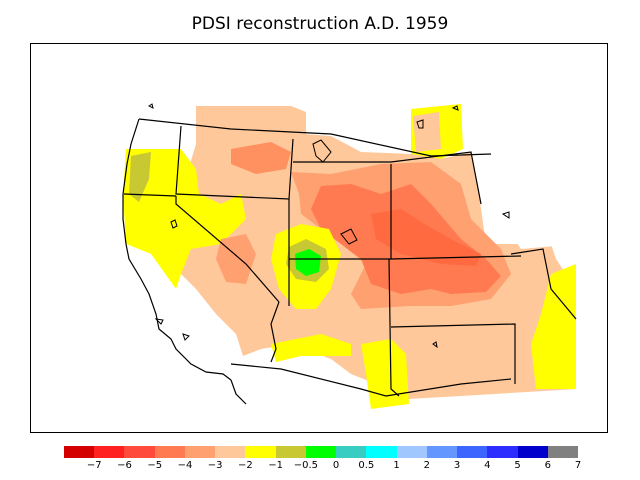 The width and height of the screenshot is (640, 480). I want to click on legend-tick-label: 6, so click(547, 465).